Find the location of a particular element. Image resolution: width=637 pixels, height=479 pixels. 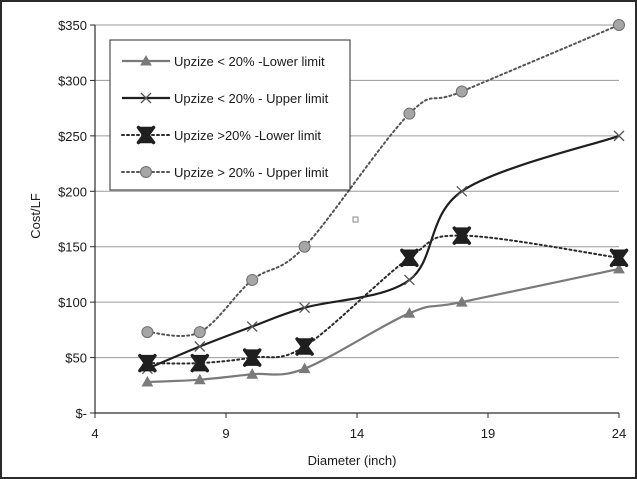

data-point-series-3-8-outline is located at coordinates (200, 363).